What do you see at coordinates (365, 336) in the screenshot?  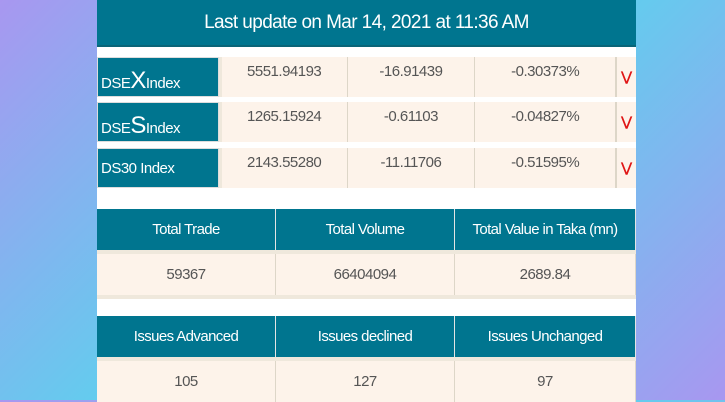 I see `header-issues-declined: Issues declined` at bounding box center [365, 336].